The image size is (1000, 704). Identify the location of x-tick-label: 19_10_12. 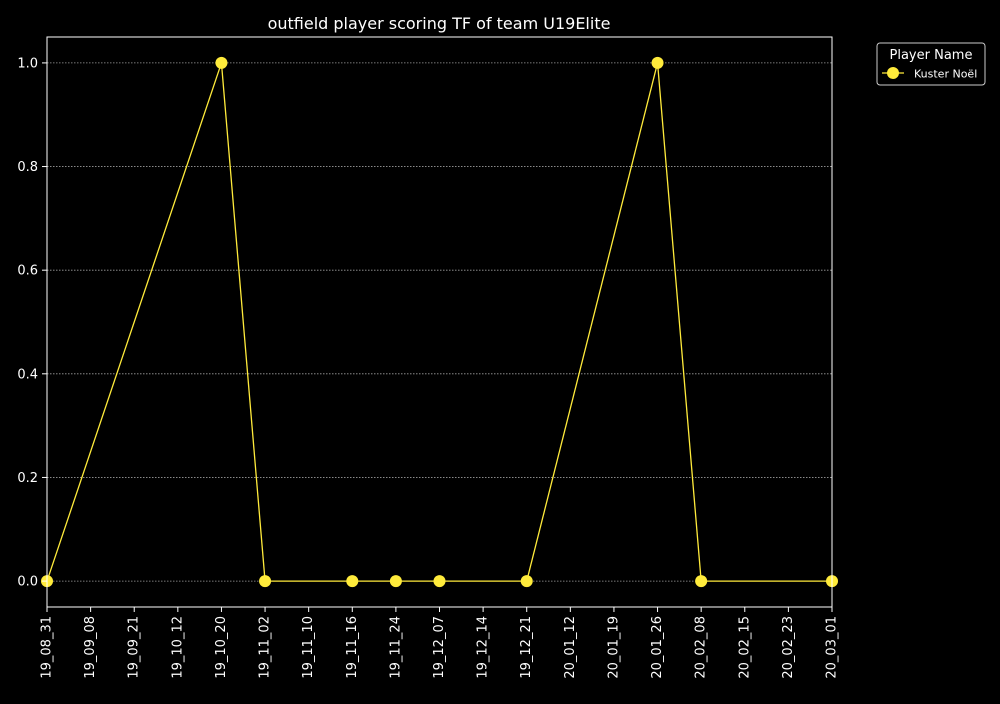
(177, 647).